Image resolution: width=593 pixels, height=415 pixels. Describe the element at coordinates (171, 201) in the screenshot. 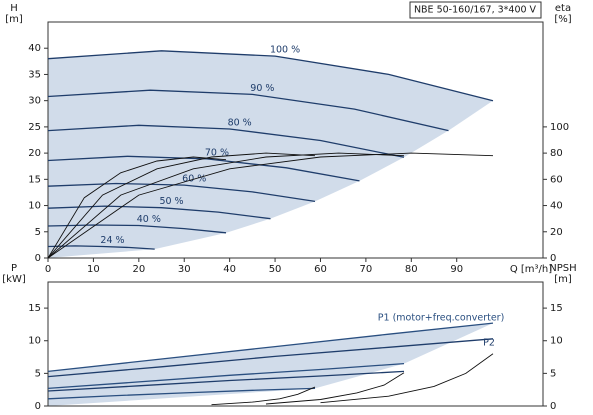

I see `curve-label: 50 %` at that location.